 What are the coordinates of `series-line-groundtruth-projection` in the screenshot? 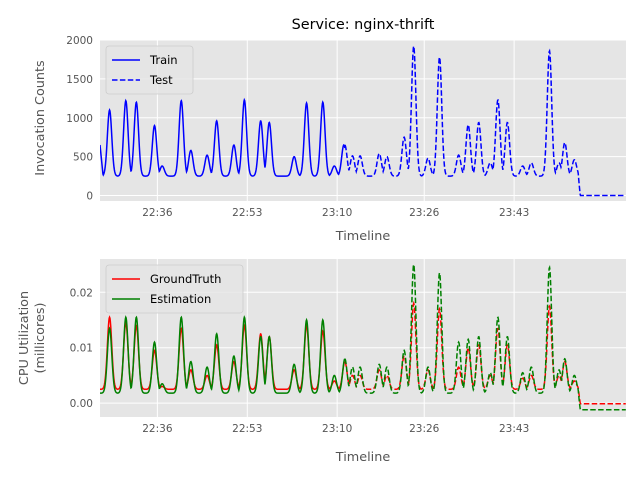 It's located at (485, 352).